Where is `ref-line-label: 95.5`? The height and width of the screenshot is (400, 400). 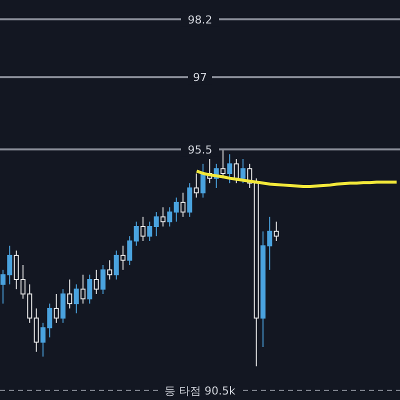
ref-line-label: 95.5 is located at coordinates (200, 149).